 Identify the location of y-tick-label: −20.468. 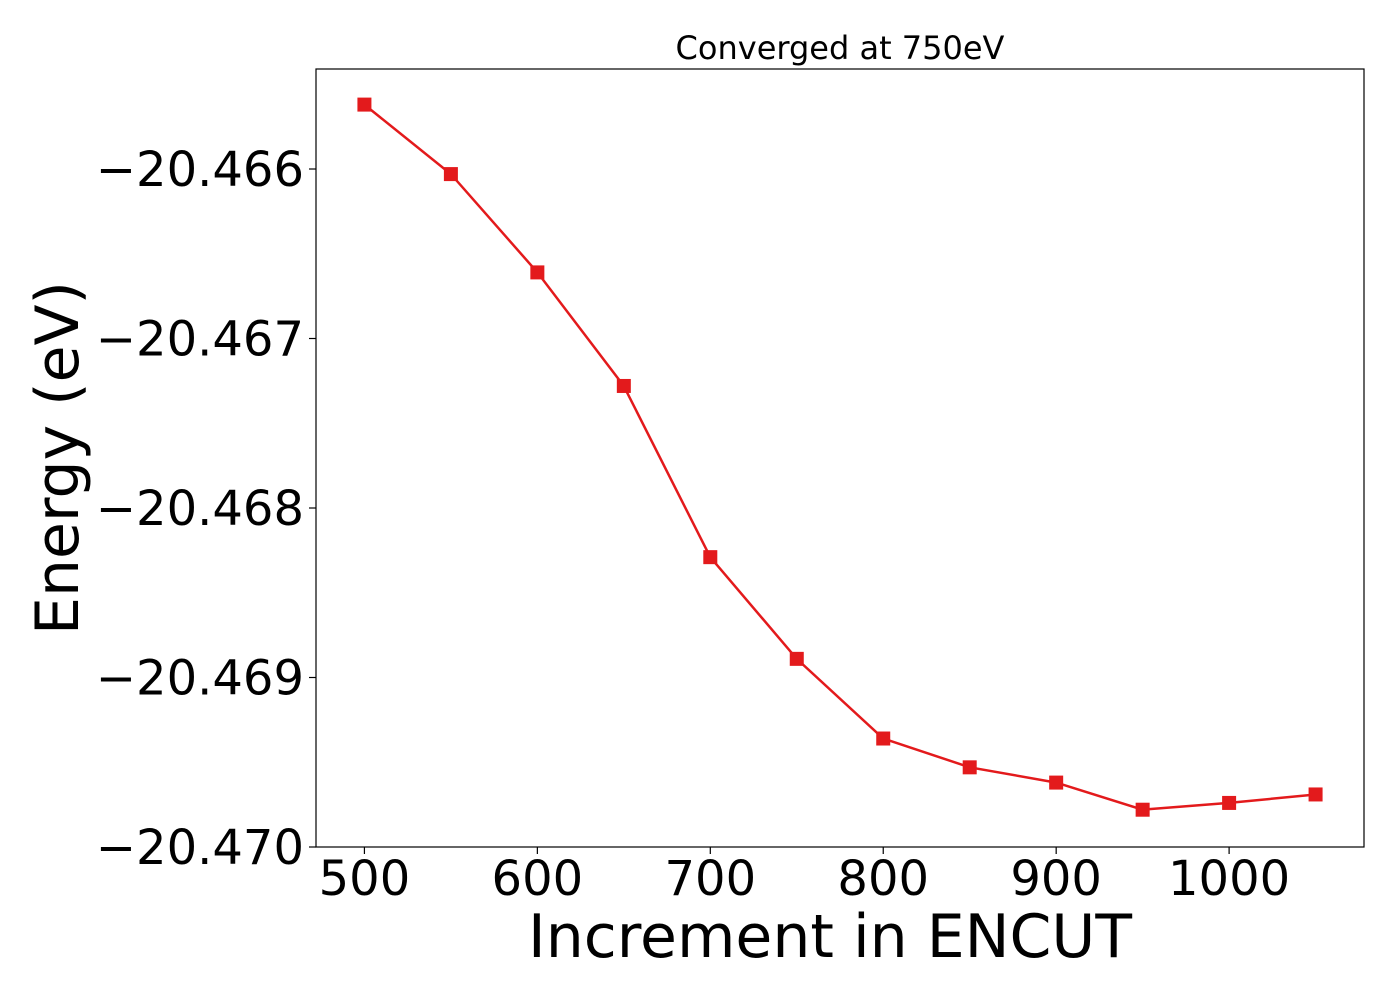
(200, 509).